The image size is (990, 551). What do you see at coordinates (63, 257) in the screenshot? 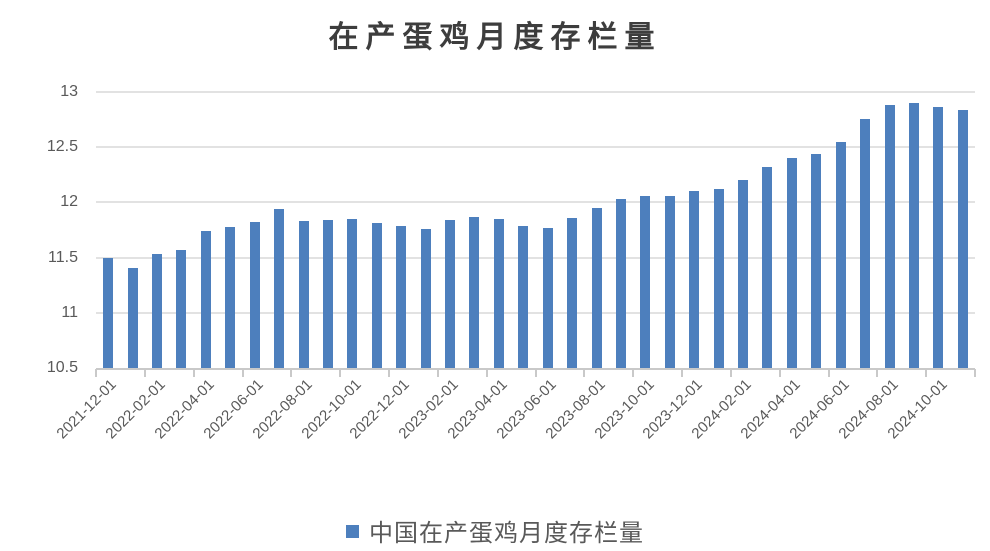
I see `y-tick-label: 11.5` at bounding box center [63, 257].